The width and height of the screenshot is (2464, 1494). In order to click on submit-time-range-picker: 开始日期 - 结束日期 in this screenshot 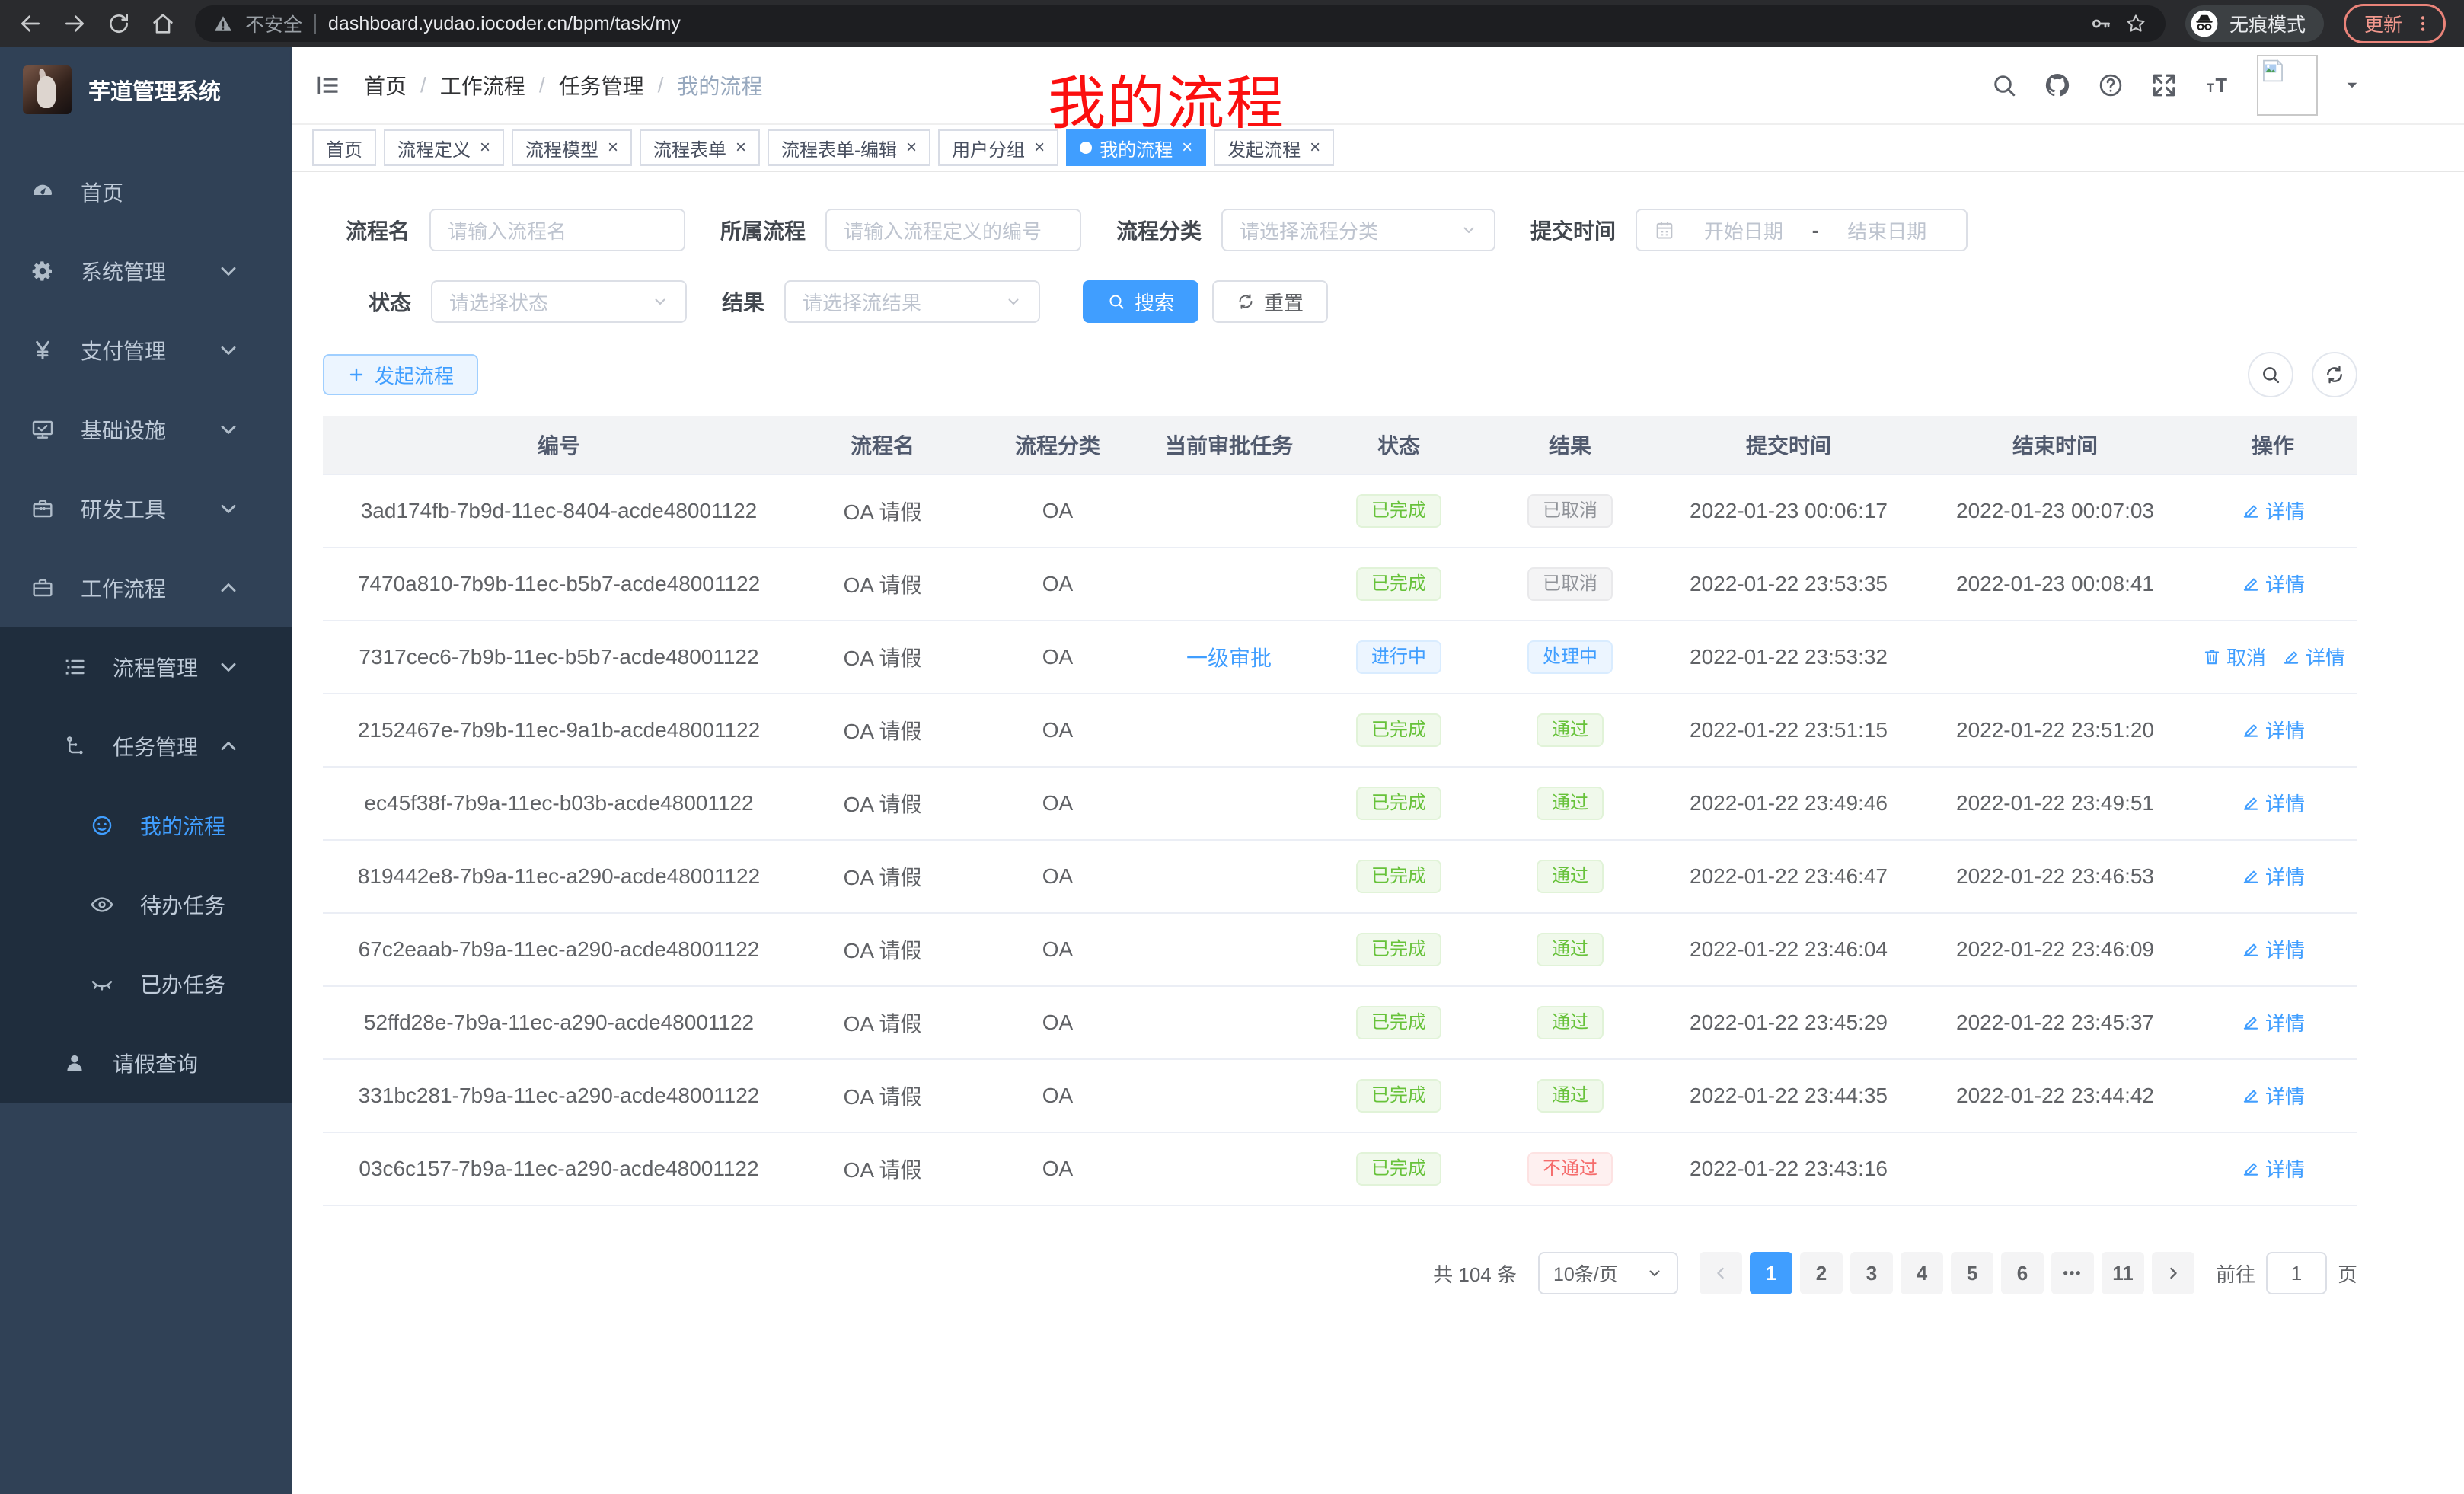, I will do `click(1802, 230)`.